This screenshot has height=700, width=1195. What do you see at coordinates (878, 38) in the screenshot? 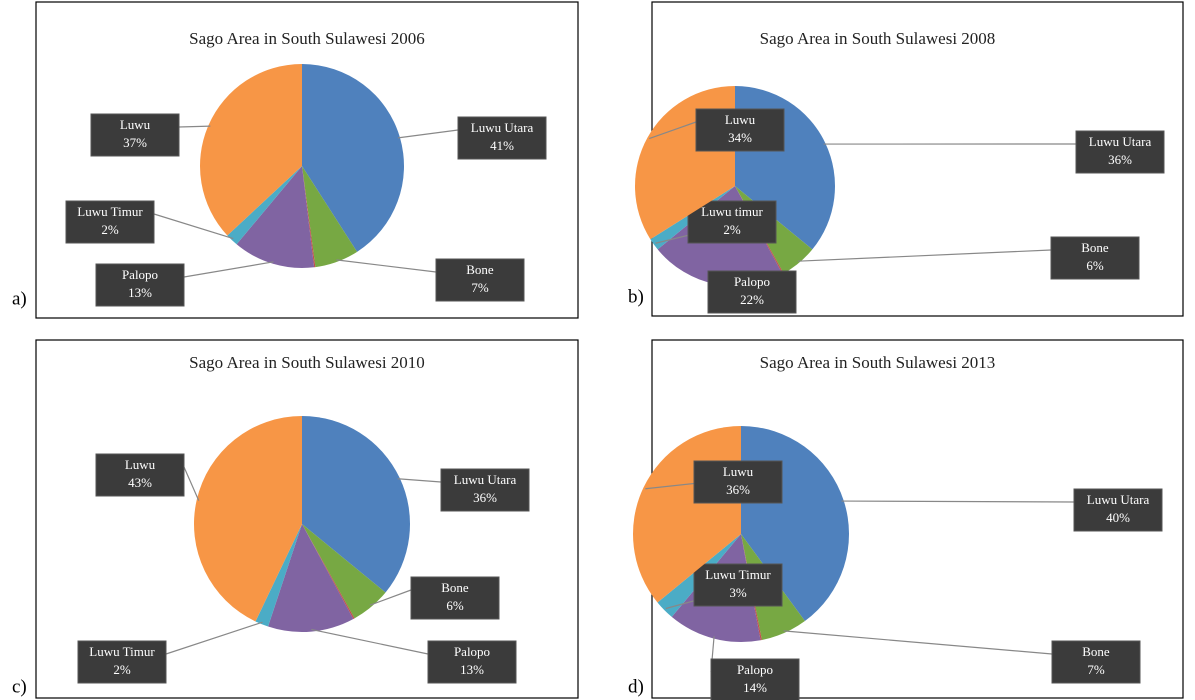
I see `chart-title: Sago Area in South Sulawesi 2008` at bounding box center [878, 38].